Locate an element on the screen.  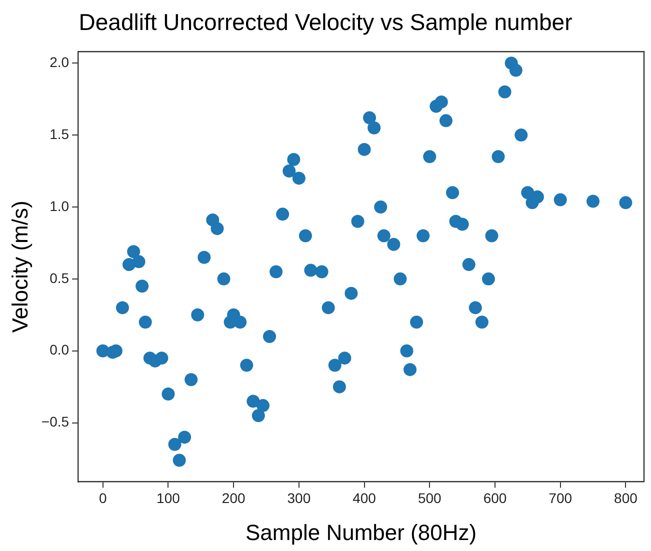
y-axis-title: Velocity (m/s) is located at coordinates (19, 266).